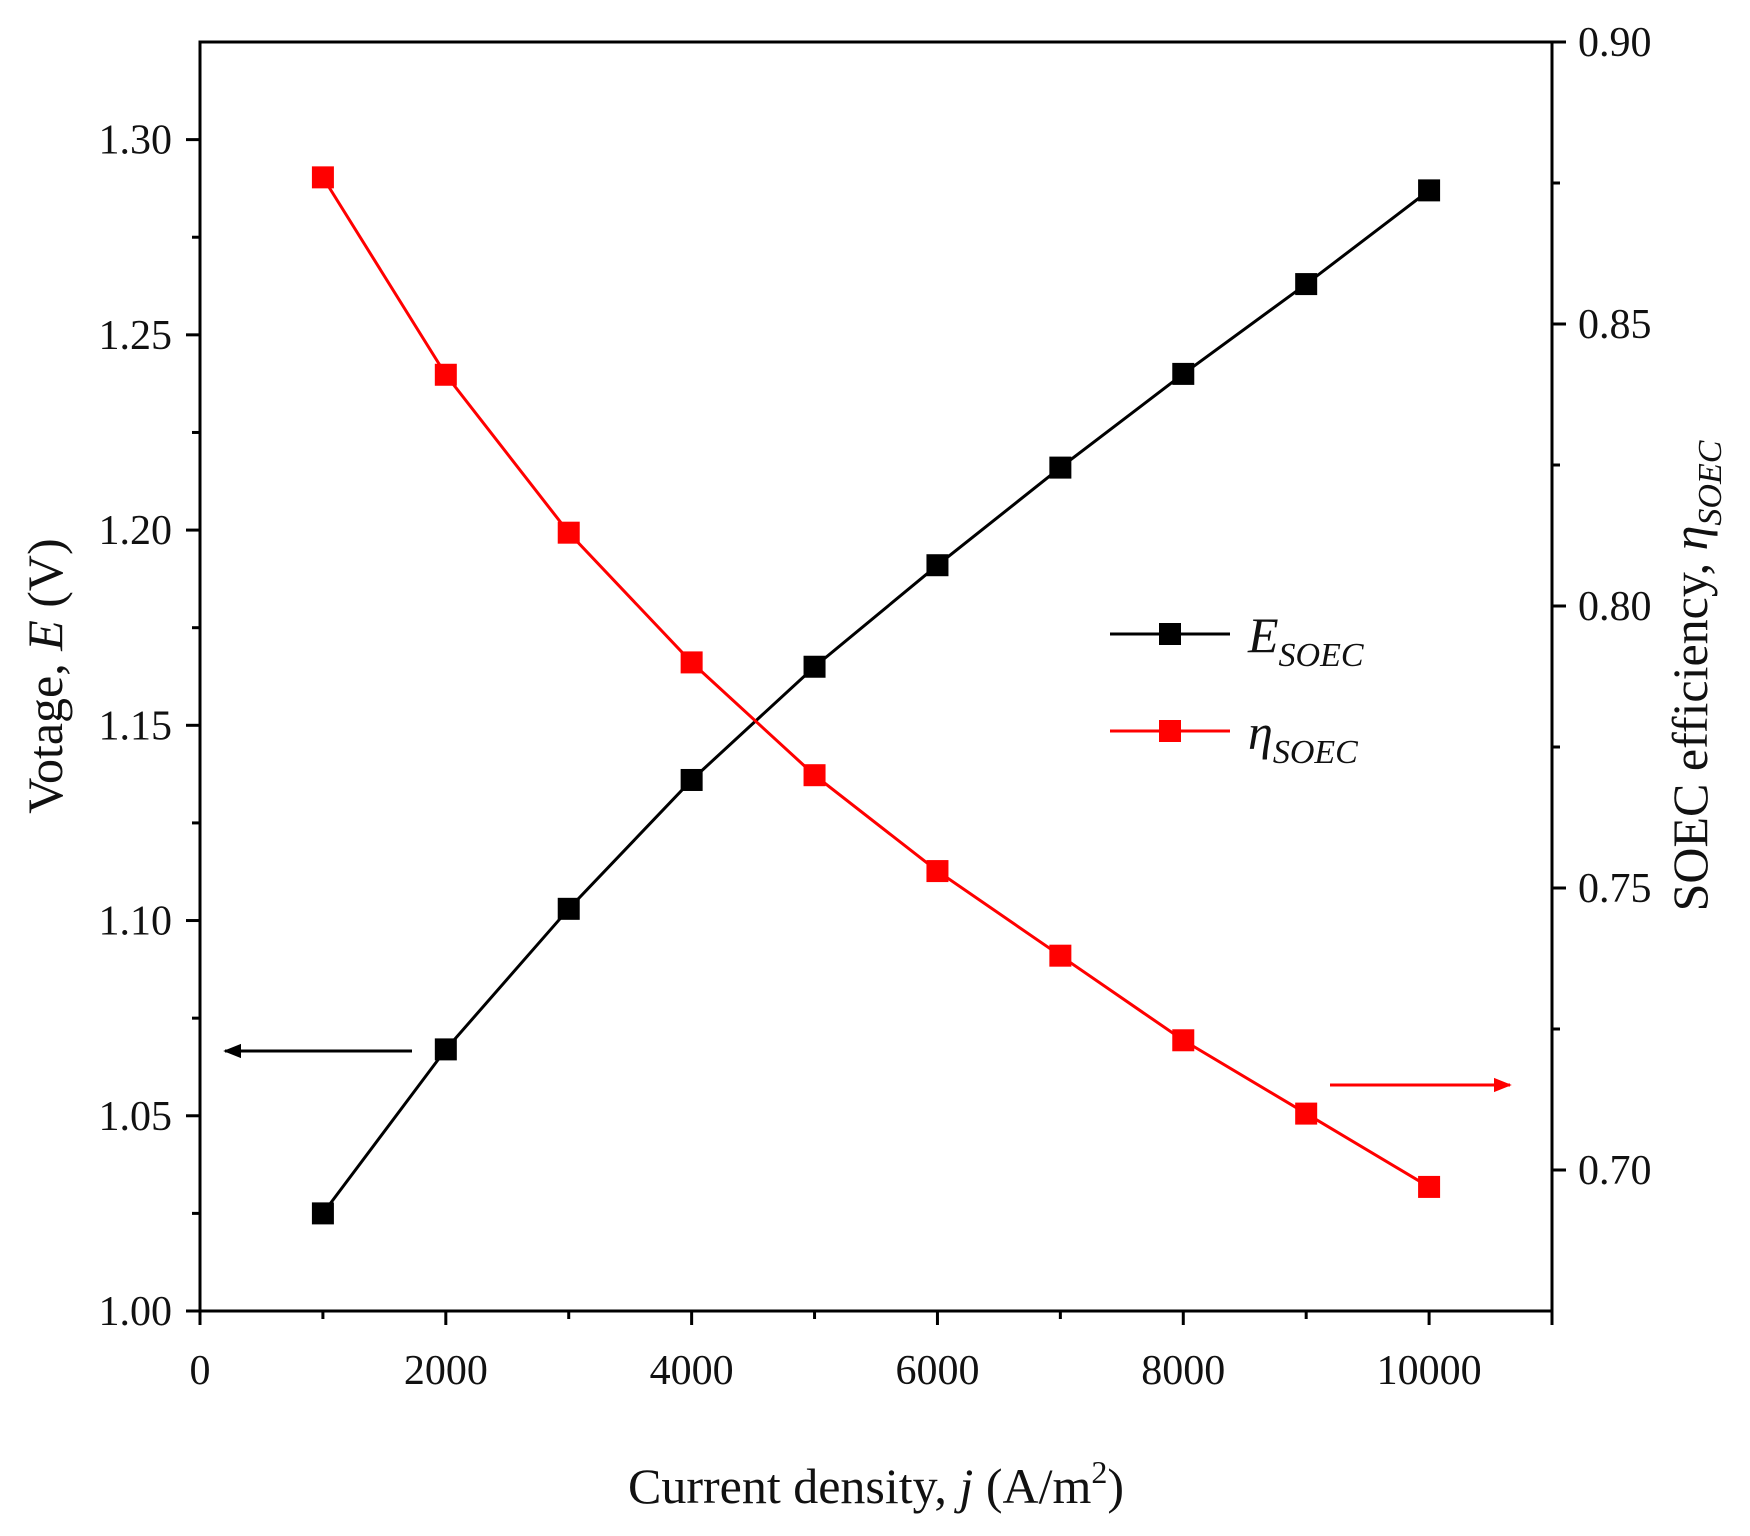 The width and height of the screenshot is (1750, 1536). What do you see at coordinates (1260, 732) in the screenshot?
I see `legend-label-eta-main: η` at bounding box center [1260, 732].